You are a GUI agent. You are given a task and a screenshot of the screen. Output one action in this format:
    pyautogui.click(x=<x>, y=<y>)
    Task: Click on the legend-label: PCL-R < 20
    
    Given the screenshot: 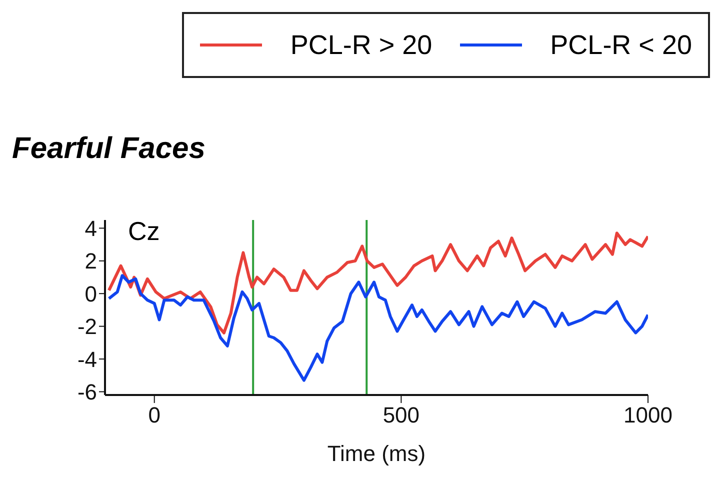 What is the action you would take?
    pyautogui.click(x=621, y=45)
    